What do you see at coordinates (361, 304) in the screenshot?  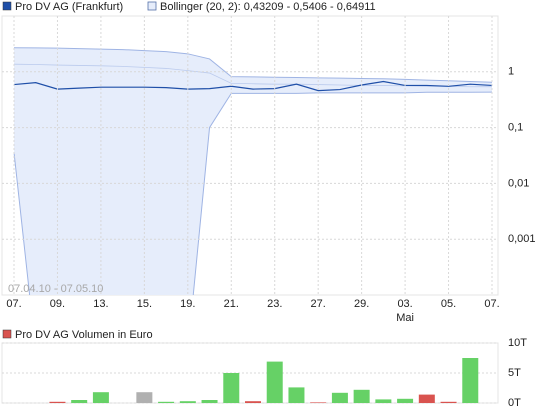 I see `x-tick-label: 29.` at bounding box center [361, 304].